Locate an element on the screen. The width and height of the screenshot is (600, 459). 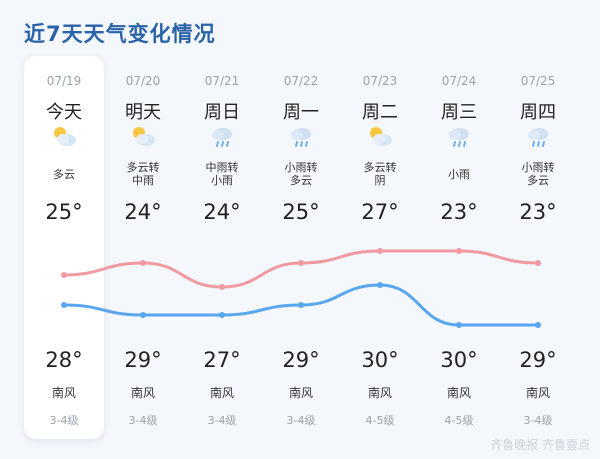
temp-top: 27° is located at coordinates (380, 212).